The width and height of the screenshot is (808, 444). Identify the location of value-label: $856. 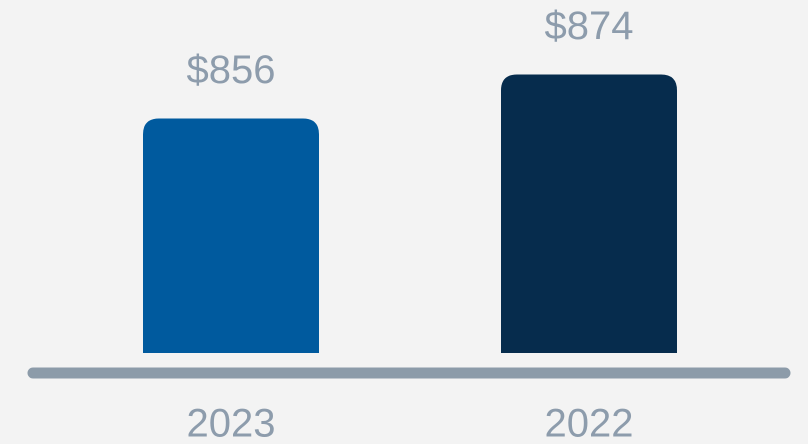
(231, 70).